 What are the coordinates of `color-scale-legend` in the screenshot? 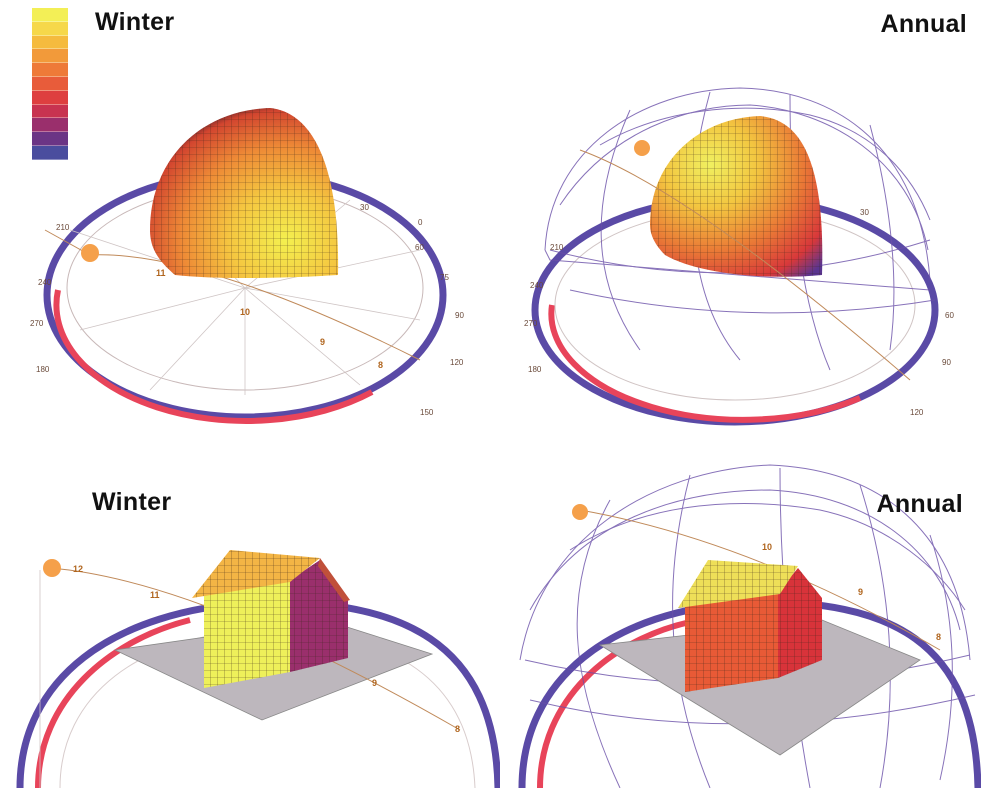 It's located at (50, 84).